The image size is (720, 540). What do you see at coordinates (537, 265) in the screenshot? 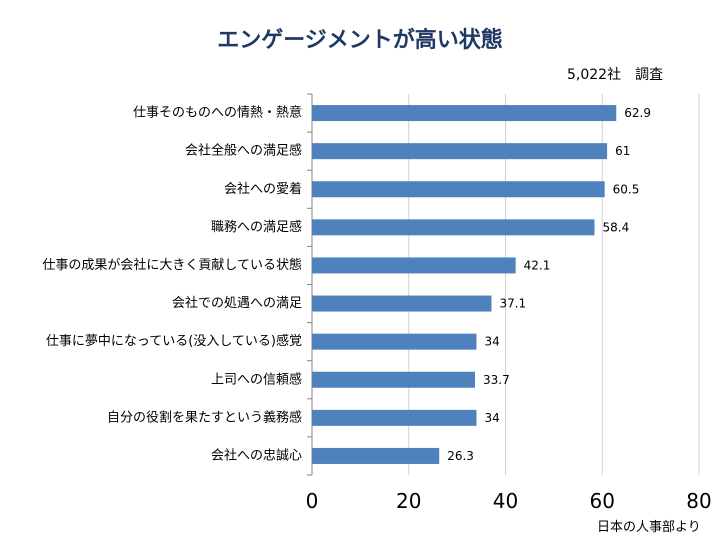
I see `data-label: 42.1` at bounding box center [537, 265].